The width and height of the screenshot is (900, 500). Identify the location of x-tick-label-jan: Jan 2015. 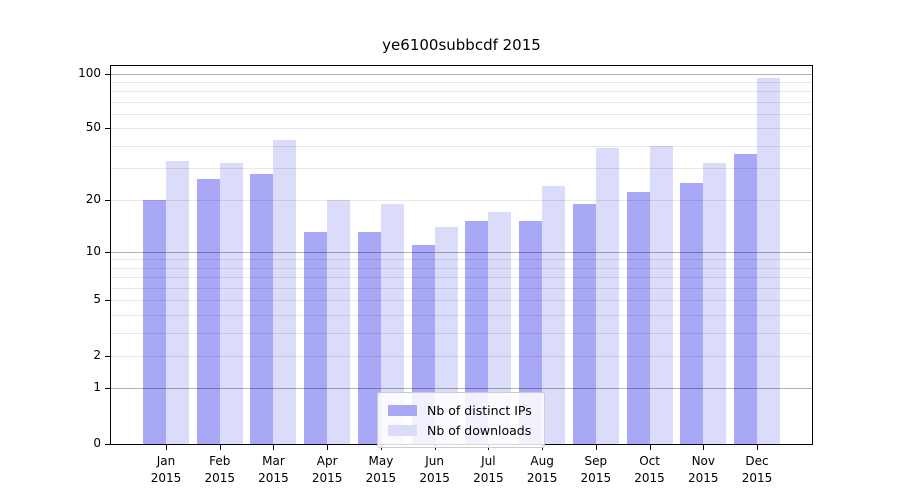
(166, 469).